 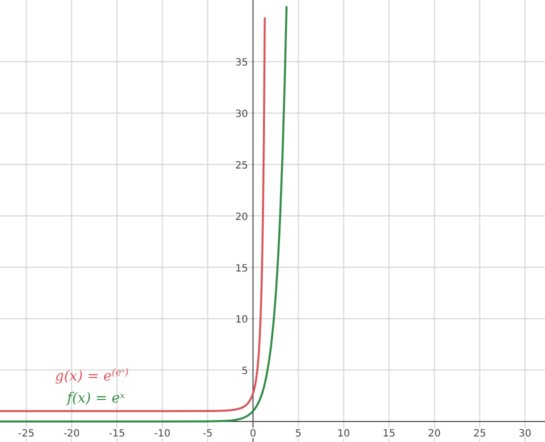 What do you see at coordinates (162, 434) in the screenshot?
I see `x-tick-label: -10` at bounding box center [162, 434].